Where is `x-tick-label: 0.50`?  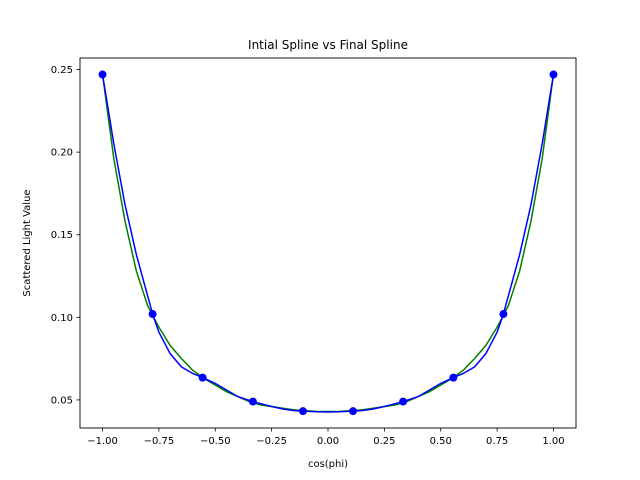 x-tick-label: 0.50 is located at coordinates (441, 441).